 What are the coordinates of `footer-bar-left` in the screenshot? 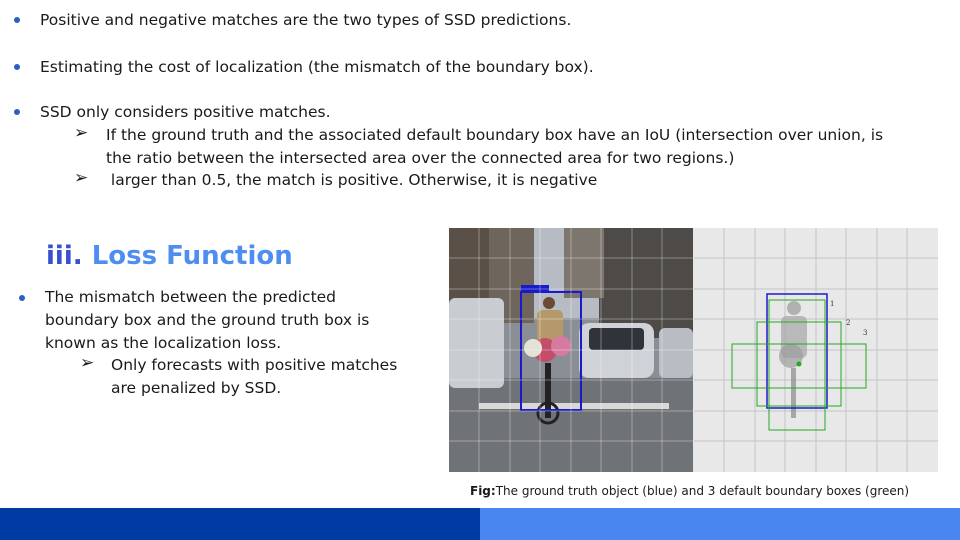 It's located at (240, 524).